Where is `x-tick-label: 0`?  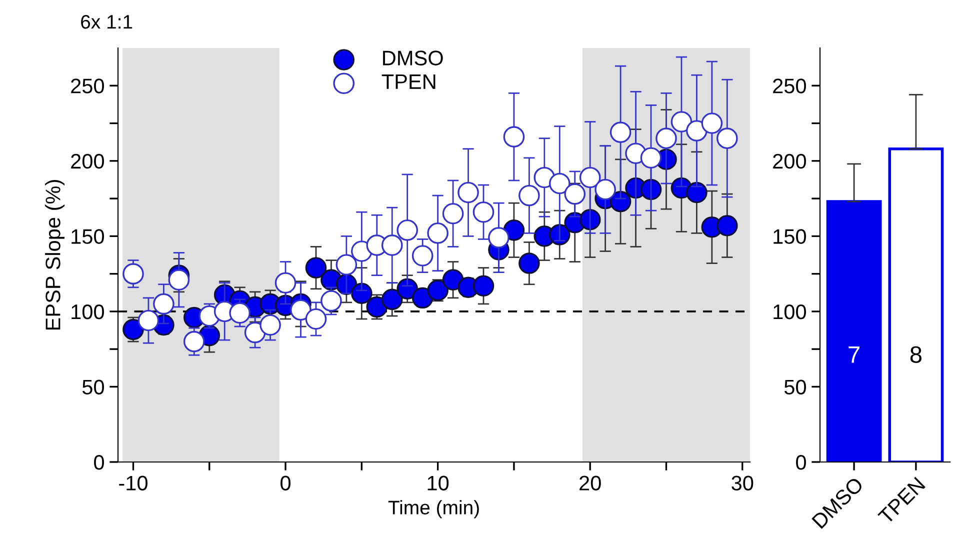
x-tick-label: 0 is located at coordinates (285, 483).